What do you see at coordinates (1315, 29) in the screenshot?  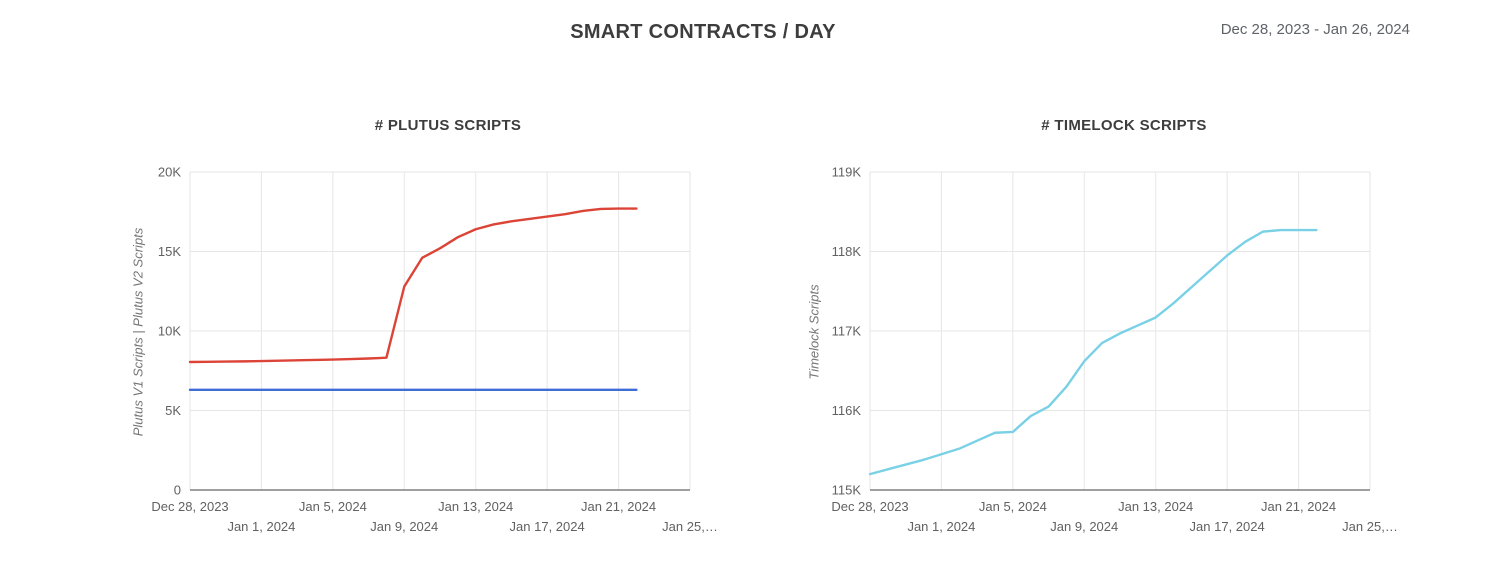 I see `date-range-label: Dec 28, 2023 - Jan 26, 2024` at bounding box center [1315, 29].